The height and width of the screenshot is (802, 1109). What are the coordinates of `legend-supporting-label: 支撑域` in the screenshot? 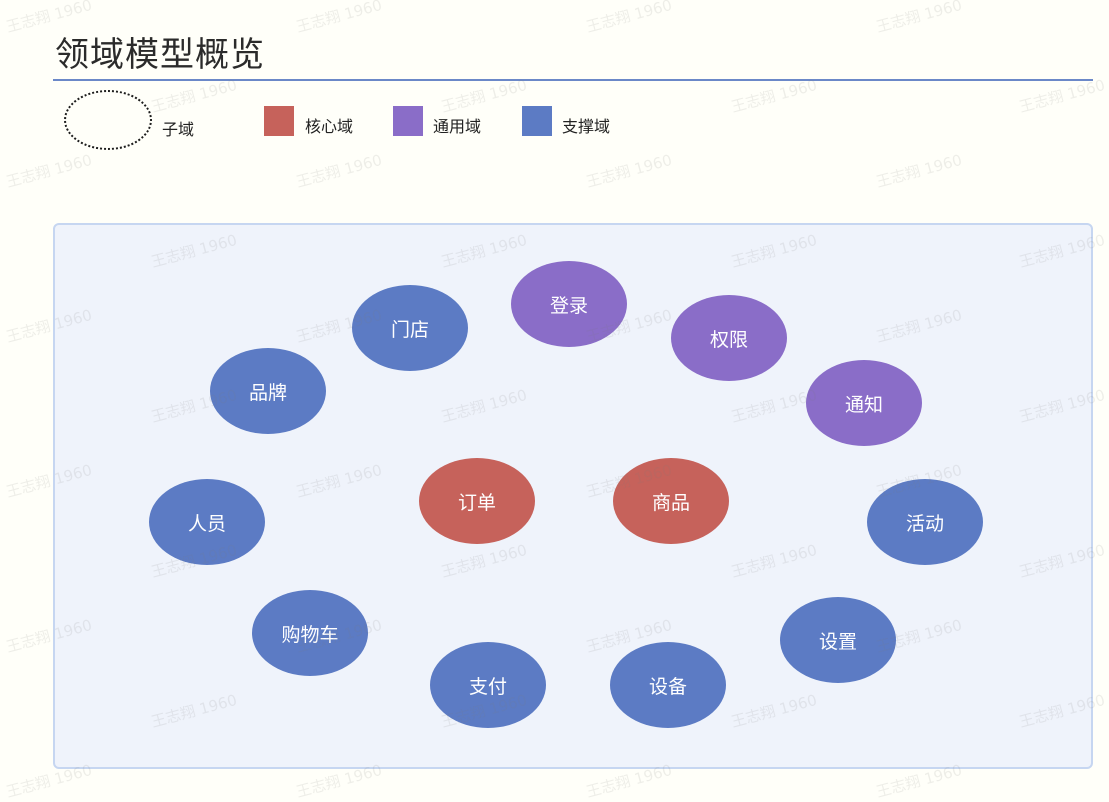 It's located at (586, 126).